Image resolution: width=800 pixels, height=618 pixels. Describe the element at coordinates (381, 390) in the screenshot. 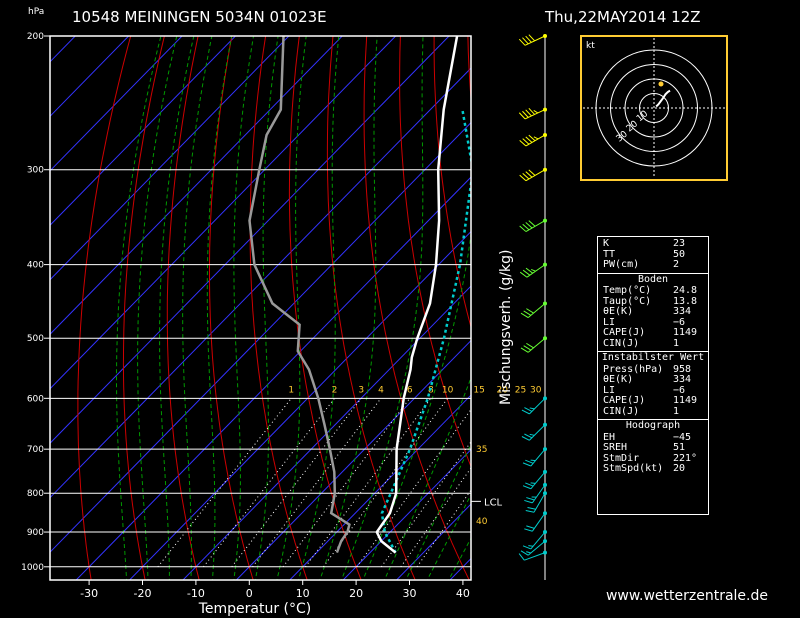

I see `mixing-ratio-label: 4` at that location.